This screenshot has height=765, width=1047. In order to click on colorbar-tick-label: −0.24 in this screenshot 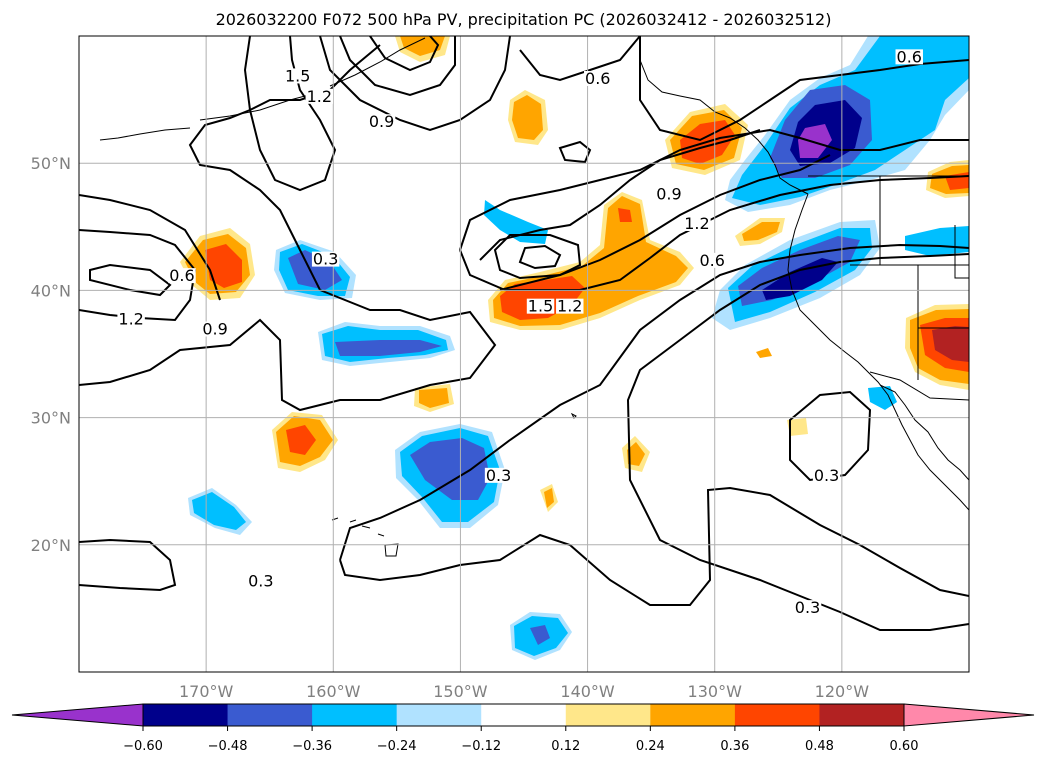, I will do `click(397, 746)`.